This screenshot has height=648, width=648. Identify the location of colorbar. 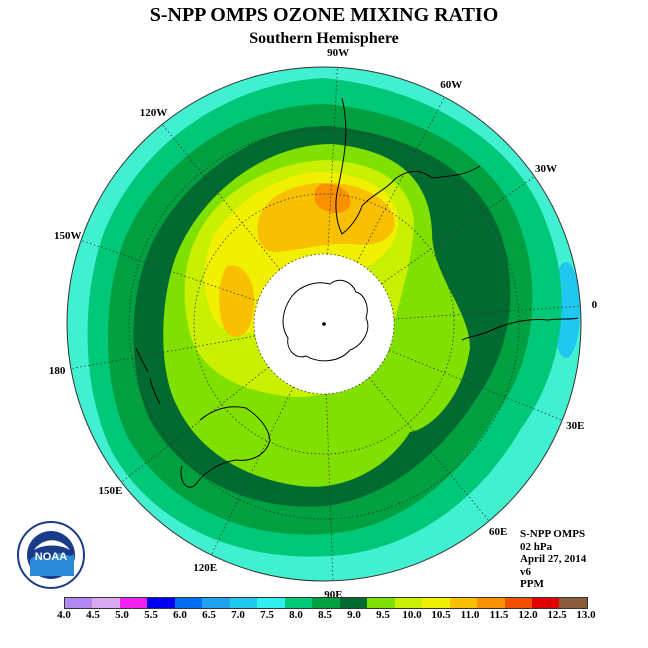
(326, 603).